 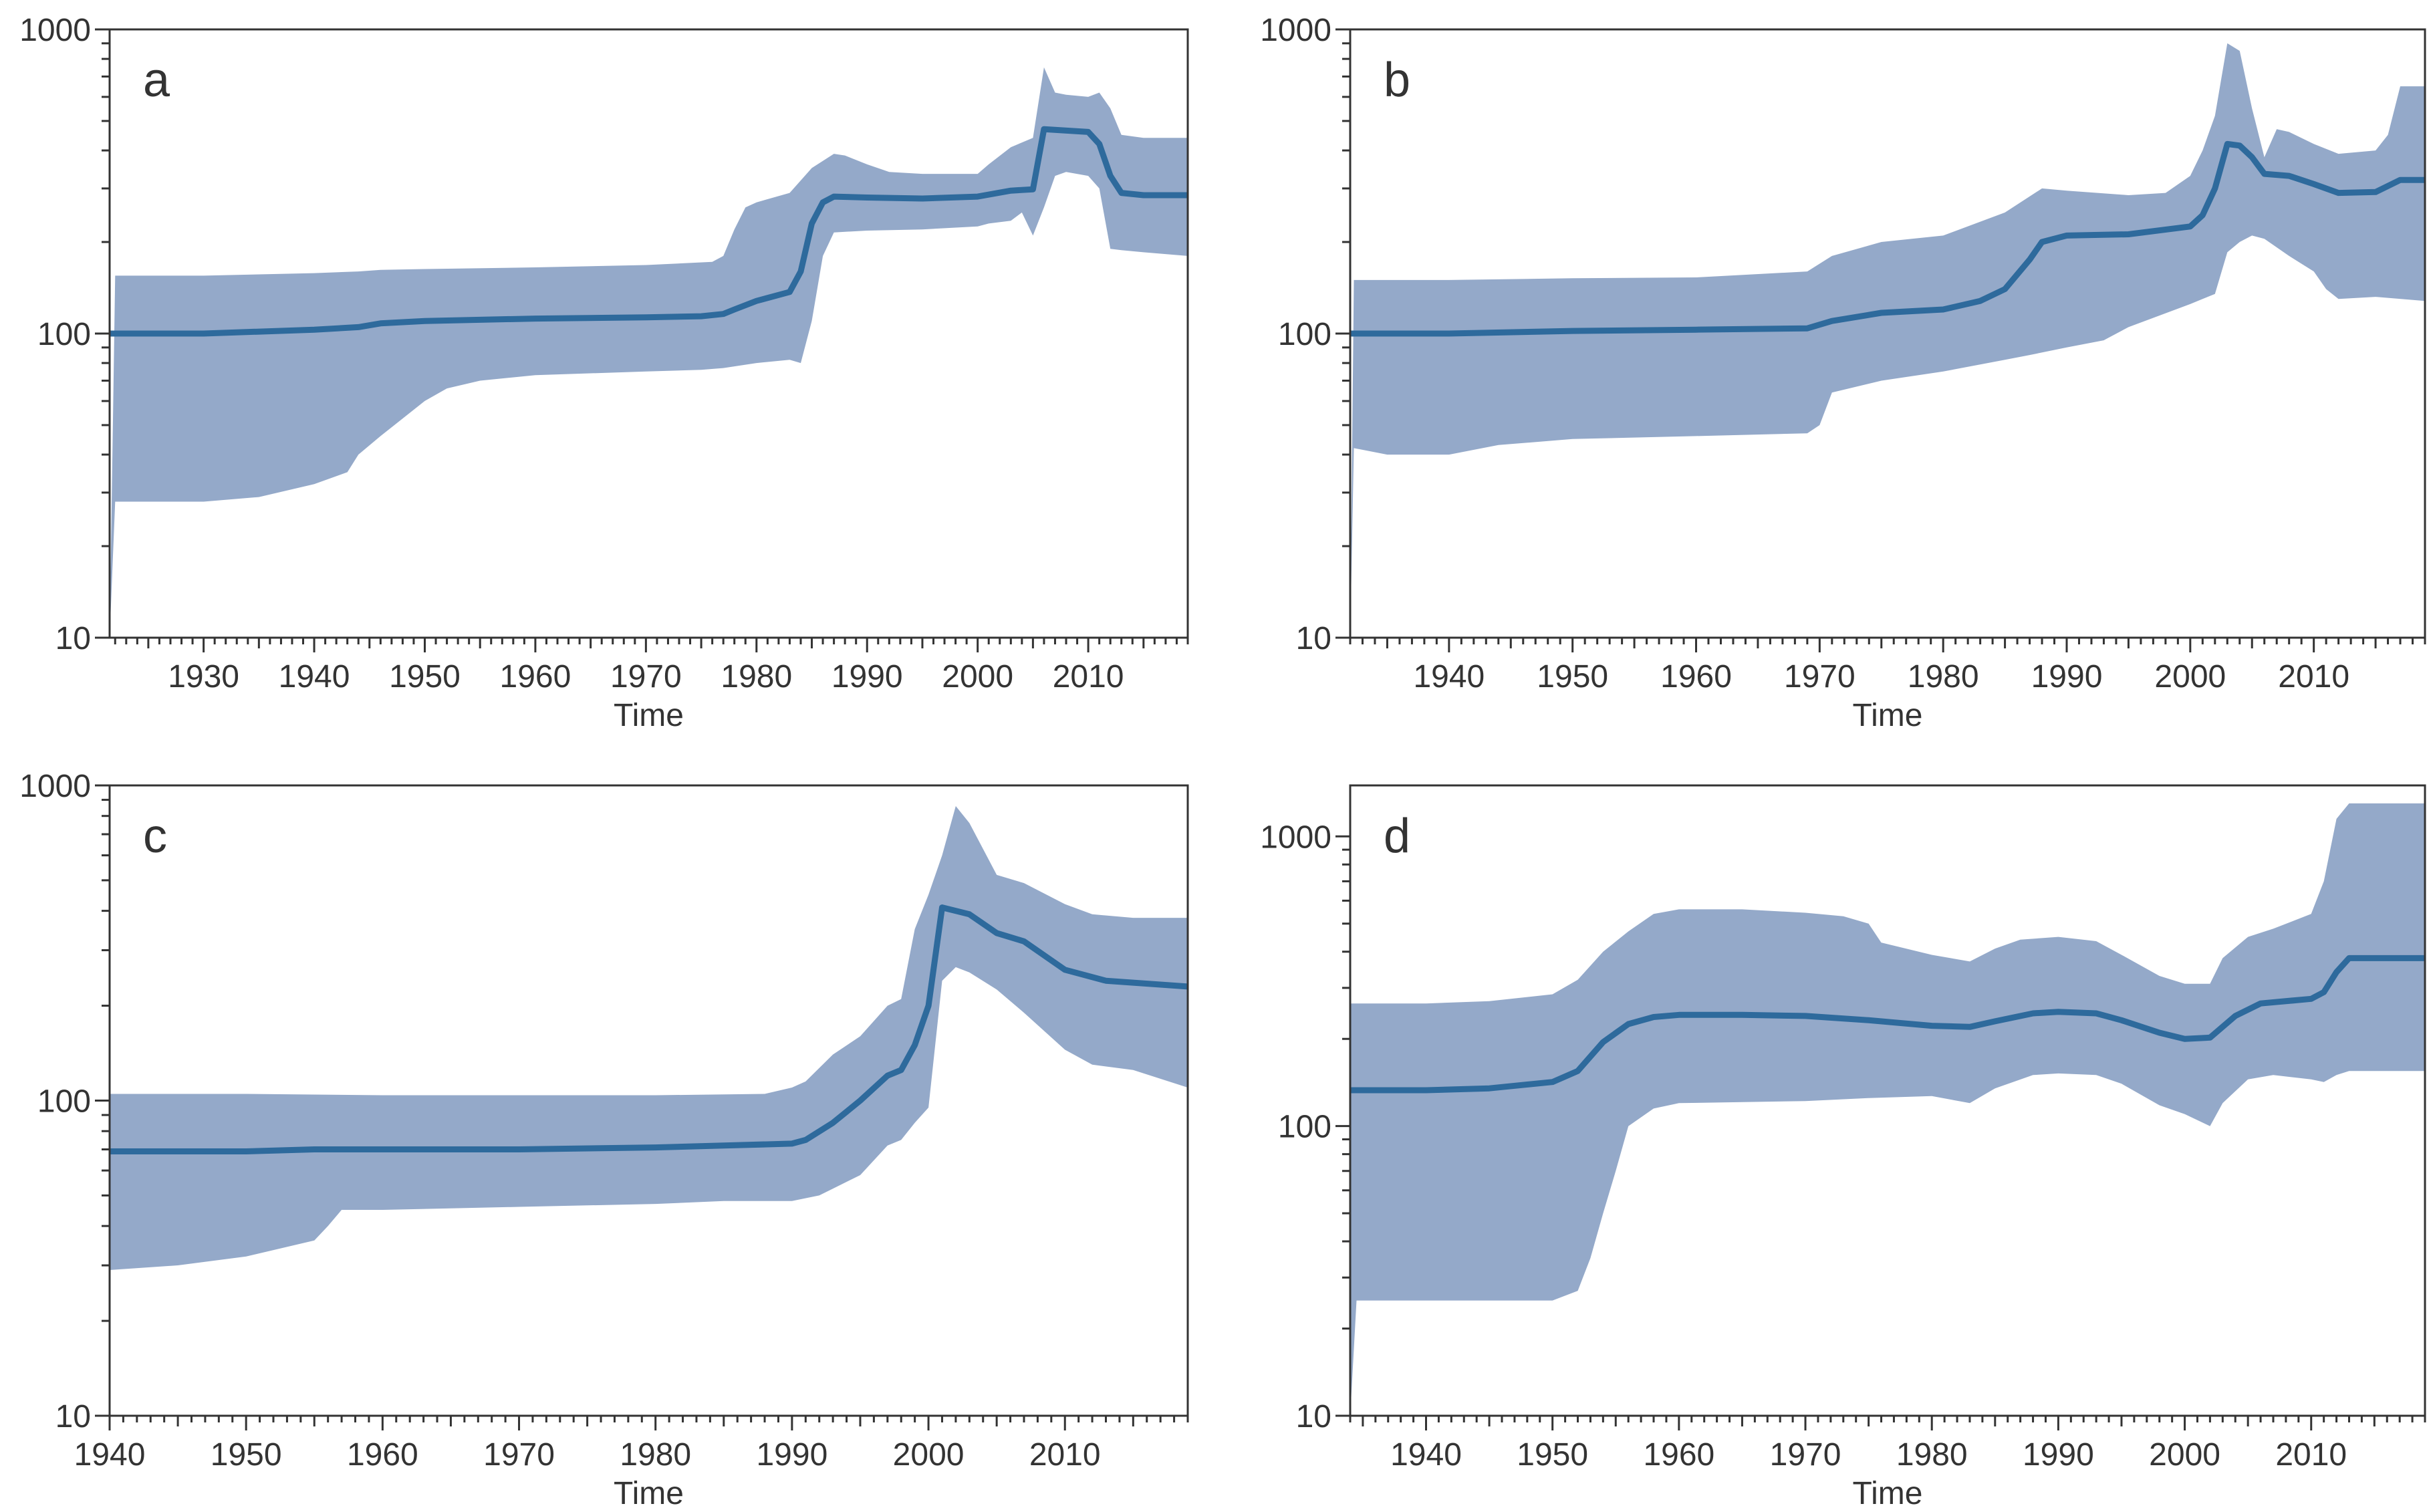 I want to click on panel-label: b, so click(x=1397, y=80).